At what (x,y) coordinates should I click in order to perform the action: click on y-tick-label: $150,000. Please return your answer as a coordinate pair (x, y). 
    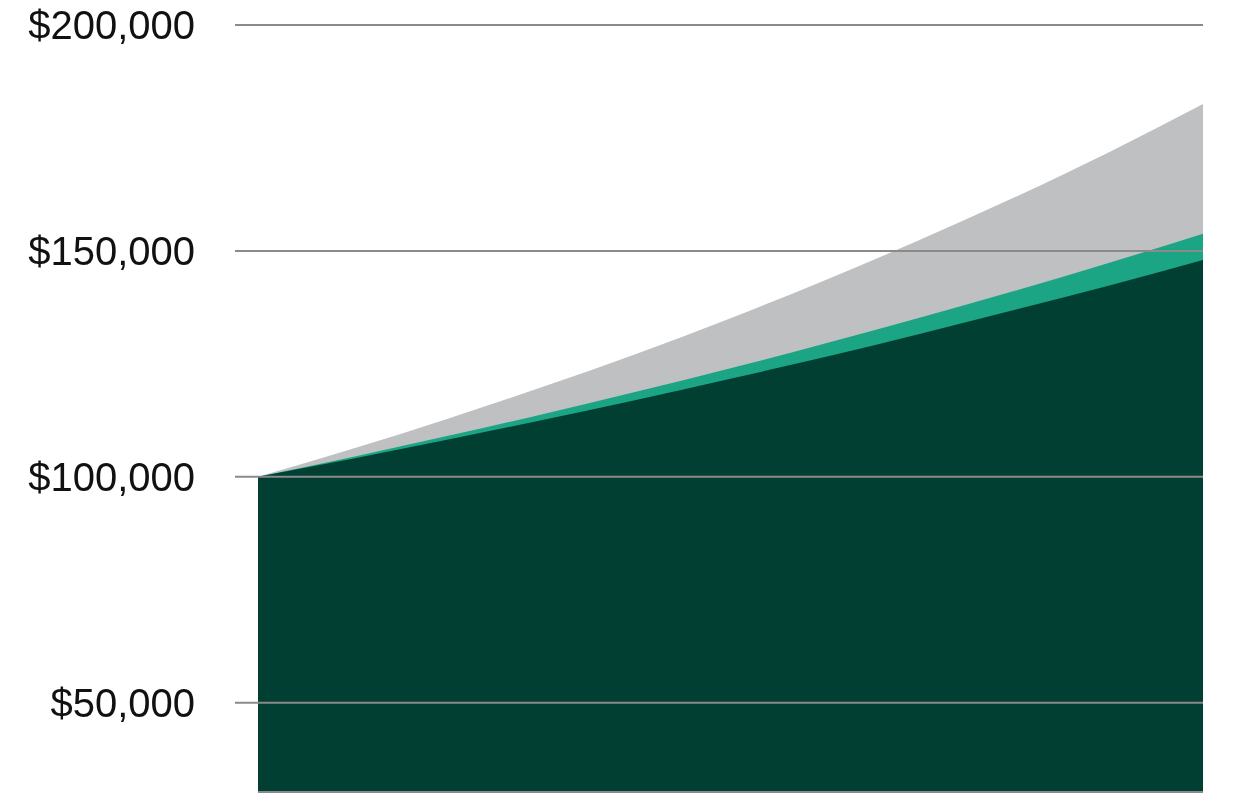
    Looking at the image, I should click on (111, 250).